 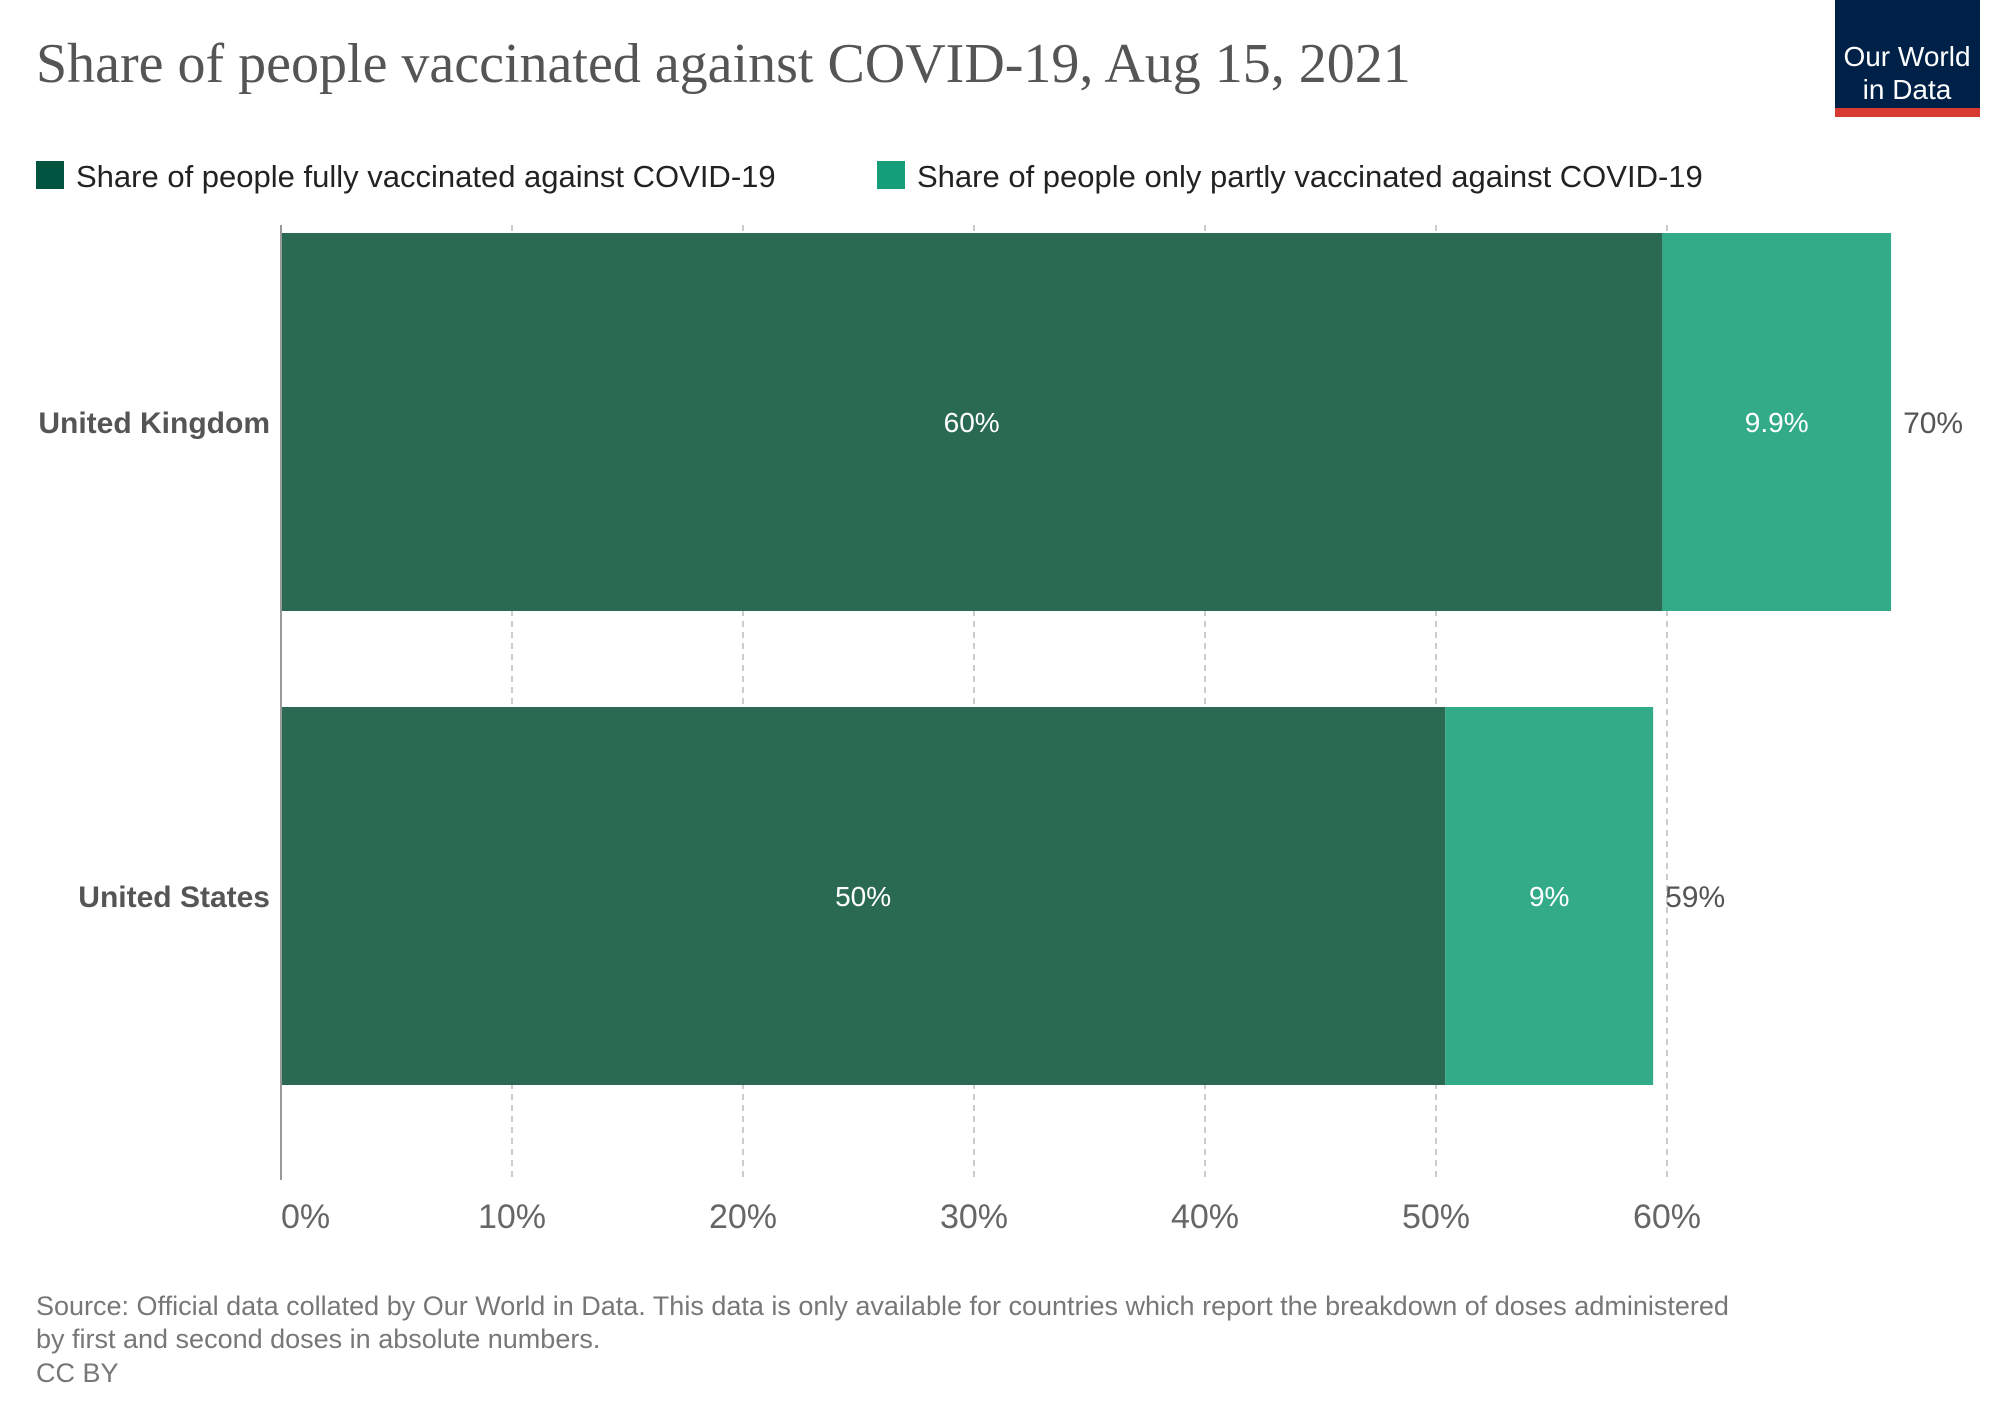 What do you see at coordinates (1436, 1217) in the screenshot?
I see `x-tick-label: 50%` at bounding box center [1436, 1217].